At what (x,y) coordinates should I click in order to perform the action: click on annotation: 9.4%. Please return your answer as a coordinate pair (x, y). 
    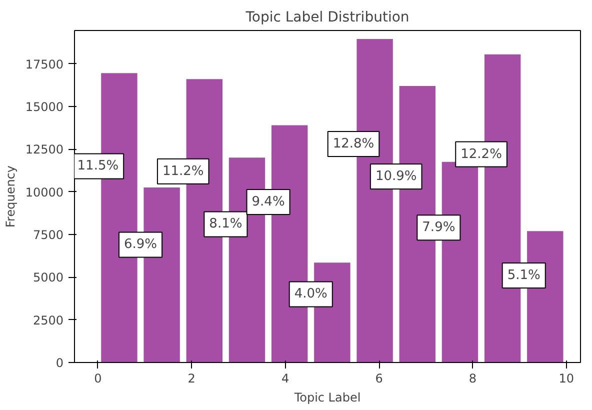
    Looking at the image, I should click on (268, 202).